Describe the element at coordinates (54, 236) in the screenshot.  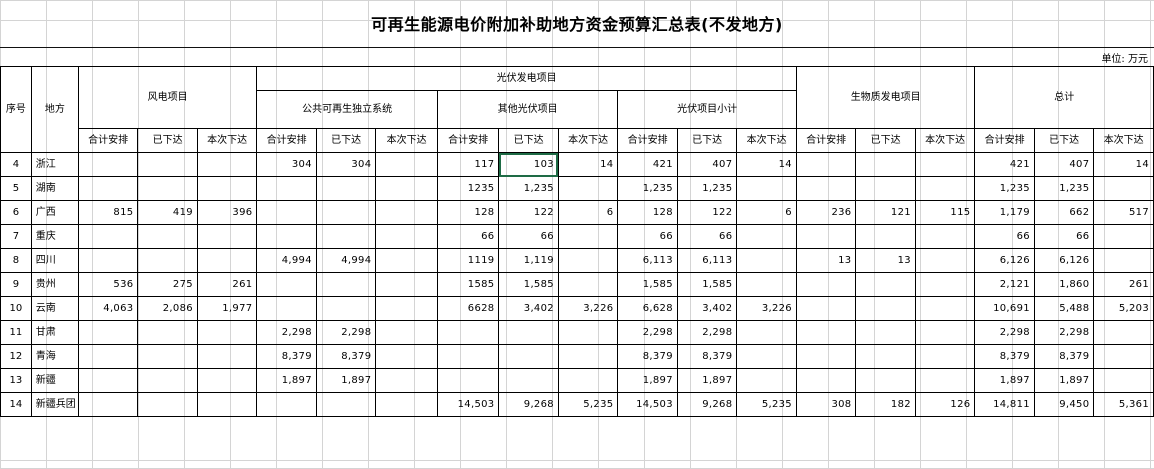
I see `cell-region-name: 重庆` at that location.